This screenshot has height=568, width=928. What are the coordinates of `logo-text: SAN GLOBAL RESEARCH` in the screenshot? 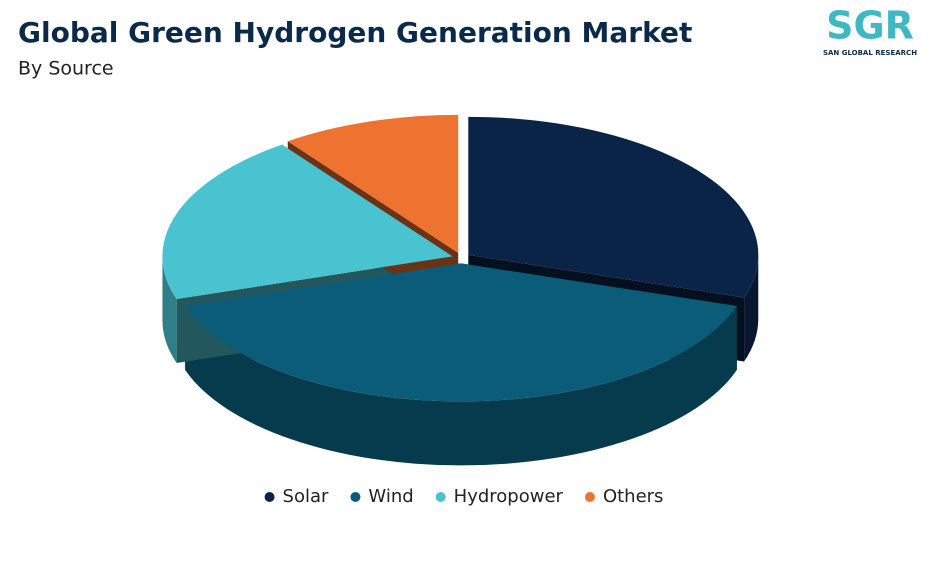 It's located at (870, 53).